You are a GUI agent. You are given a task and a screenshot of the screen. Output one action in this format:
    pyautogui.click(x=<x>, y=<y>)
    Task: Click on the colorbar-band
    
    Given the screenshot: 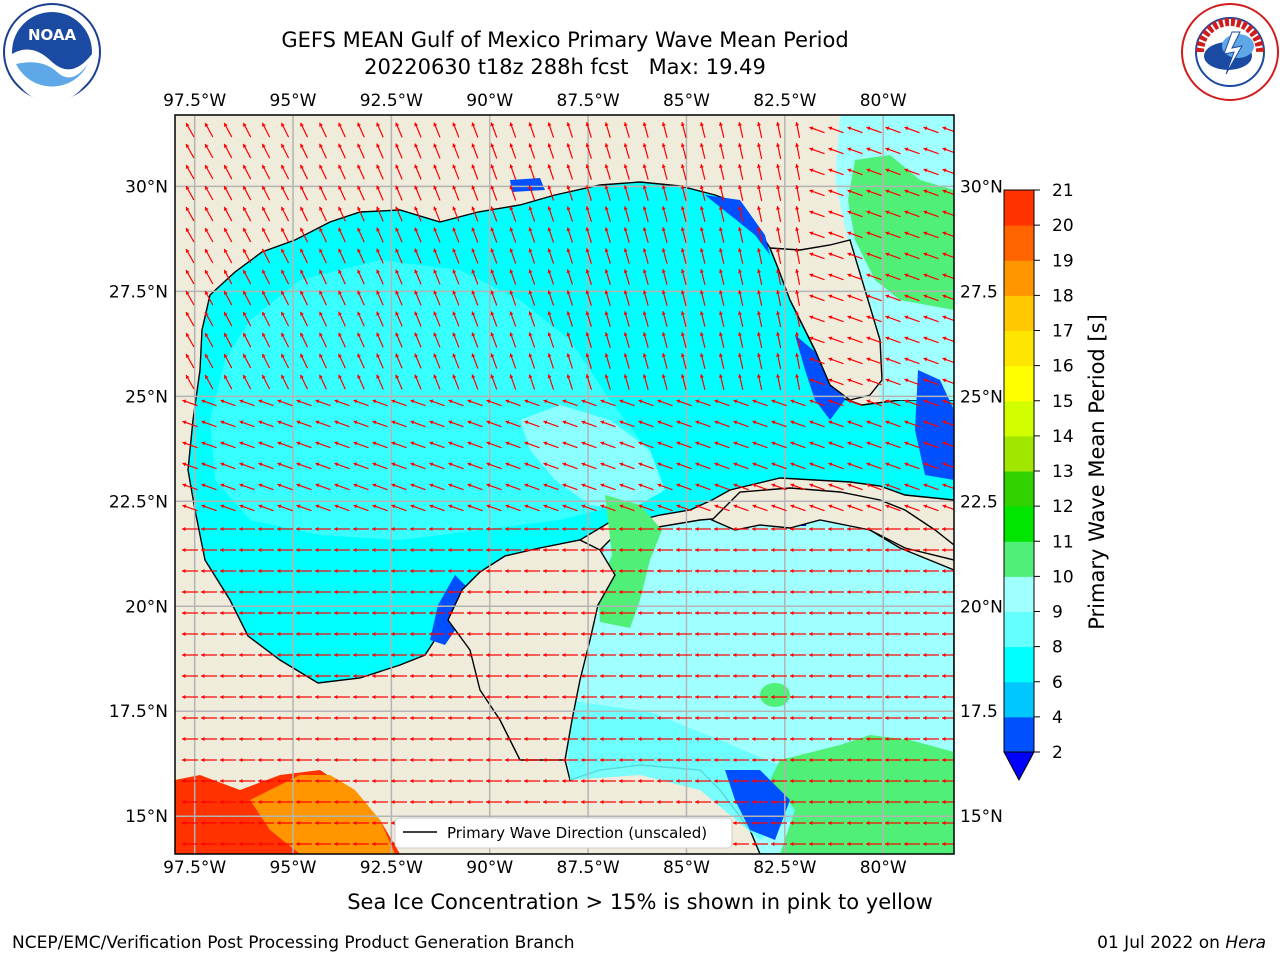 What is the action you would take?
    pyautogui.click(x=1019, y=489)
    